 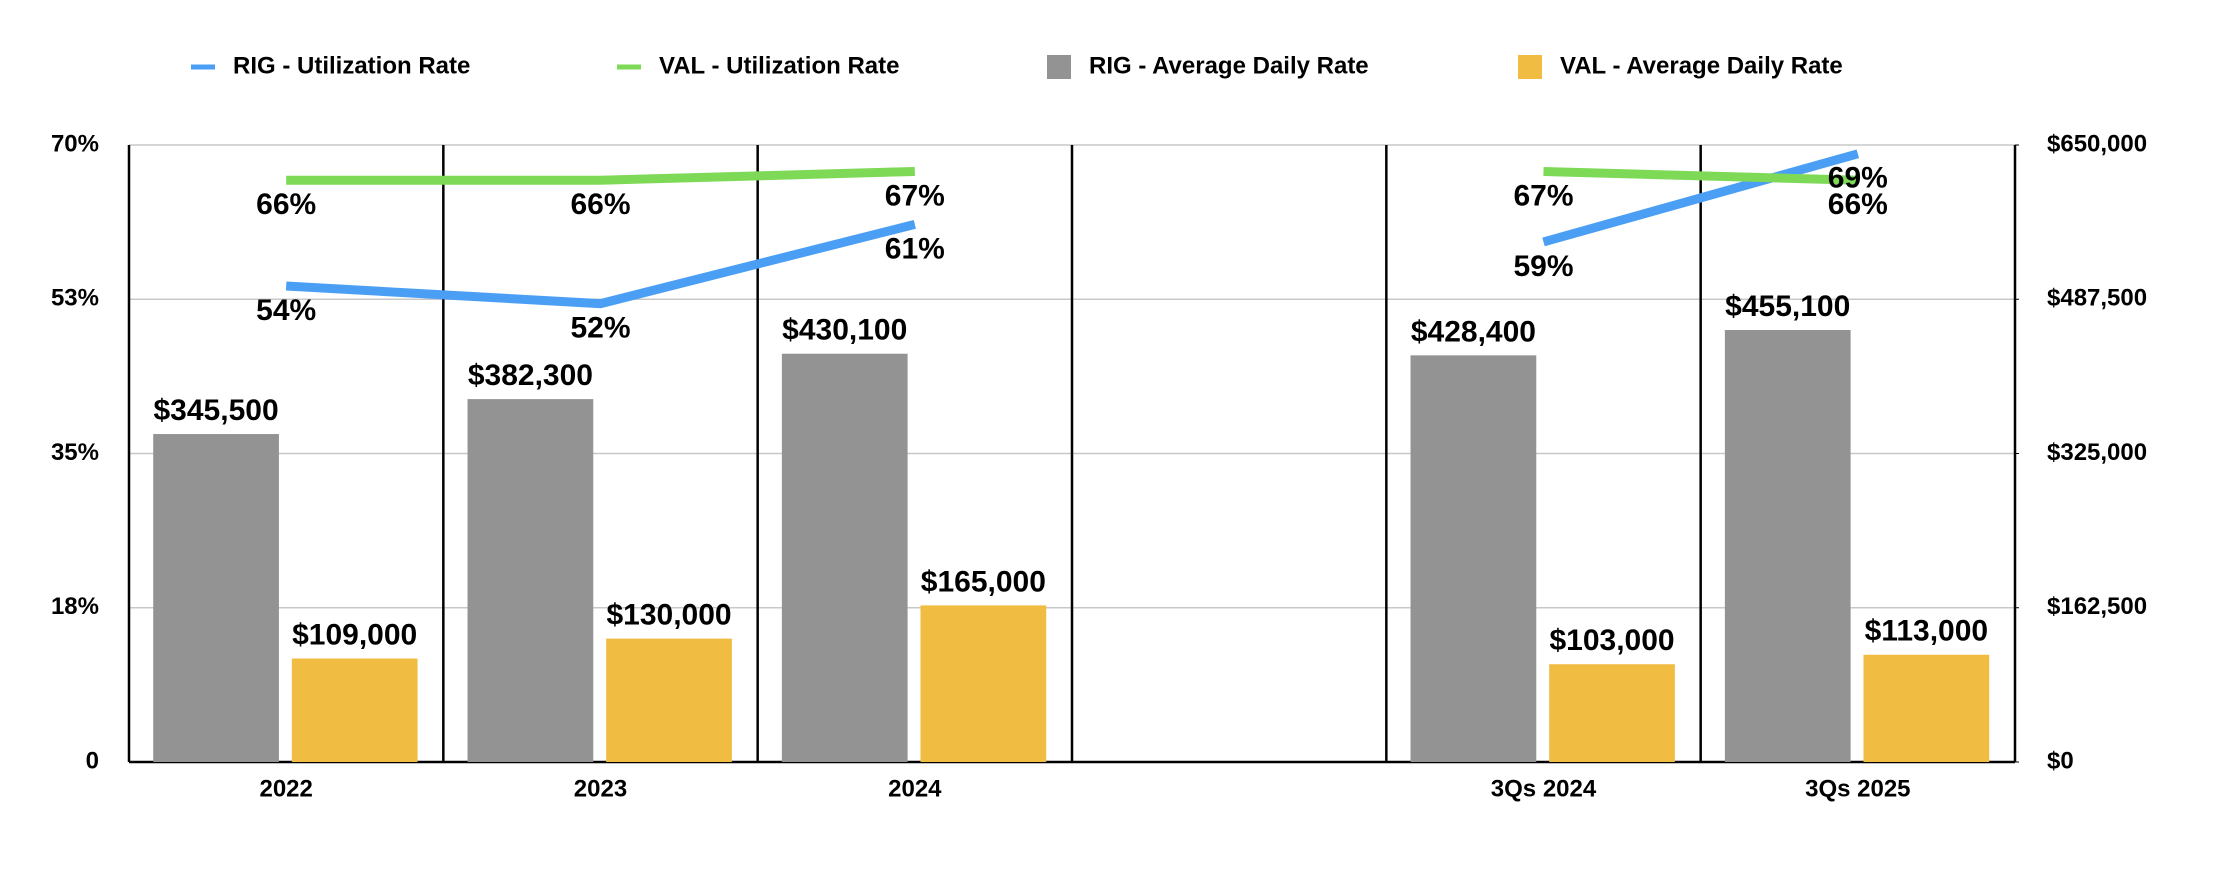 What do you see at coordinates (1787, 306) in the screenshot?
I see `bar-value-label: $455,100` at bounding box center [1787, 306].